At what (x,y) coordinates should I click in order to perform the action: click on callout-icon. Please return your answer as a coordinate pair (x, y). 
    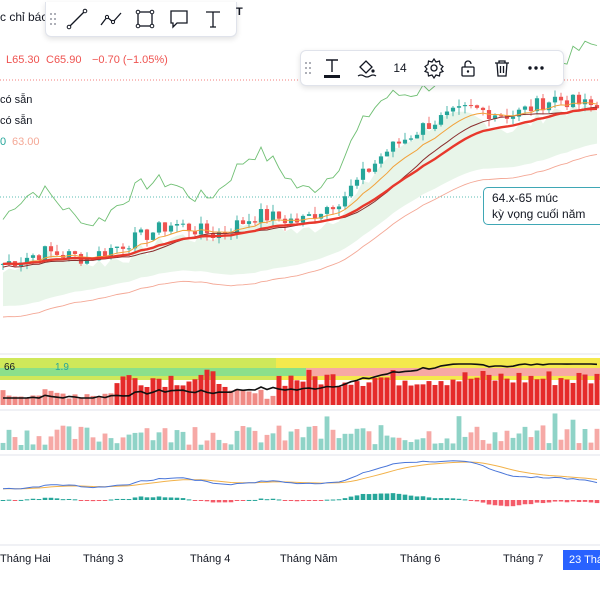
    Looking at the image, I should click on (179, 19).